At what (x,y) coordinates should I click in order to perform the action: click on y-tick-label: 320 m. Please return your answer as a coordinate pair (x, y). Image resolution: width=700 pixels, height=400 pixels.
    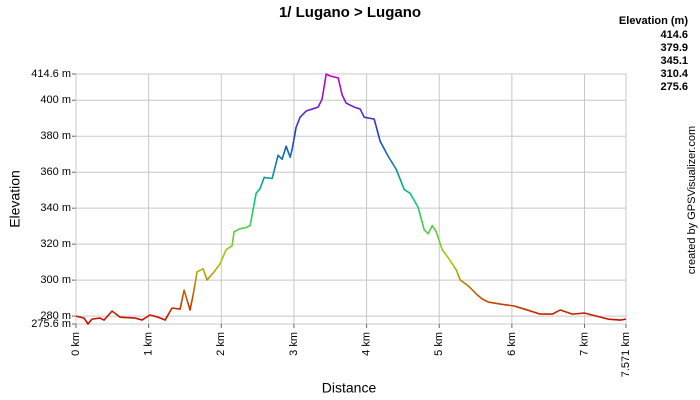
    Looking at the image, I should click on (55, 244).